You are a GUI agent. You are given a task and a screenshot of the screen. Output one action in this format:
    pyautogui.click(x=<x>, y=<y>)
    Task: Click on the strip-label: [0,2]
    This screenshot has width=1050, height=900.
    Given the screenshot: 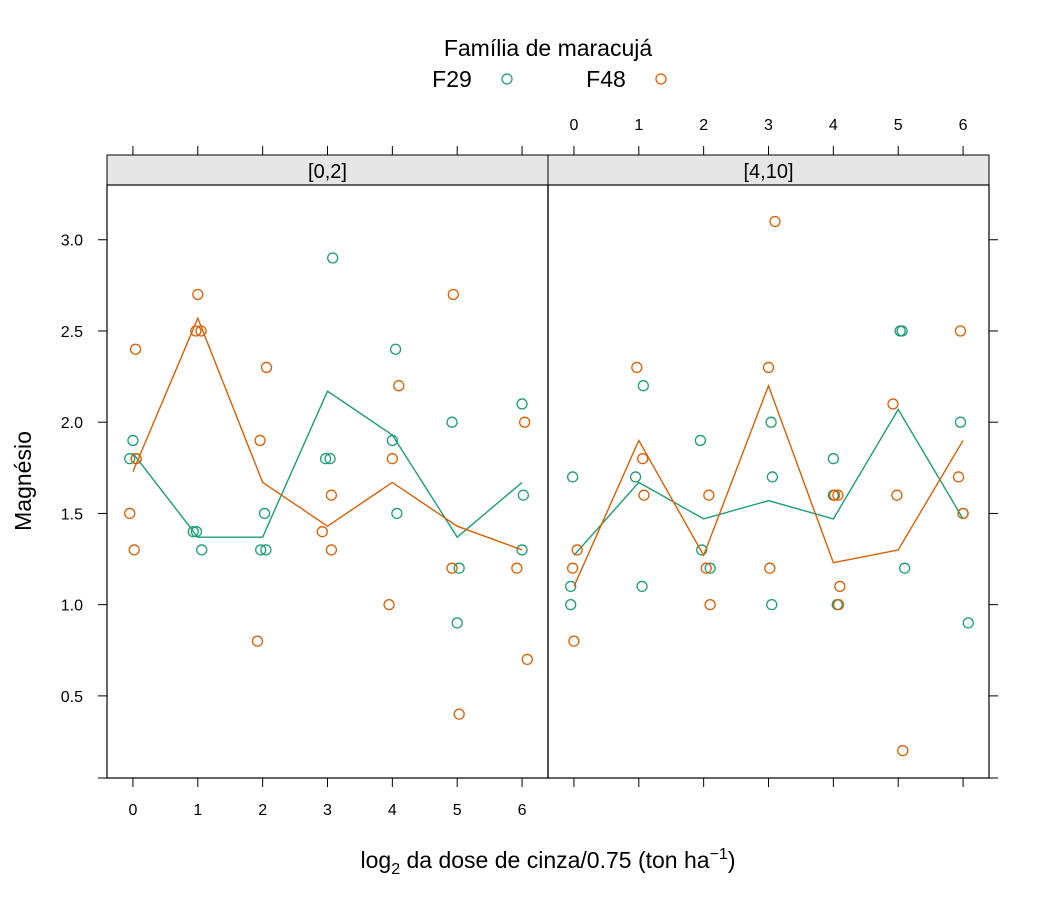 What is the action you would take?
    pyautogui.click(x=327, y=172)
    